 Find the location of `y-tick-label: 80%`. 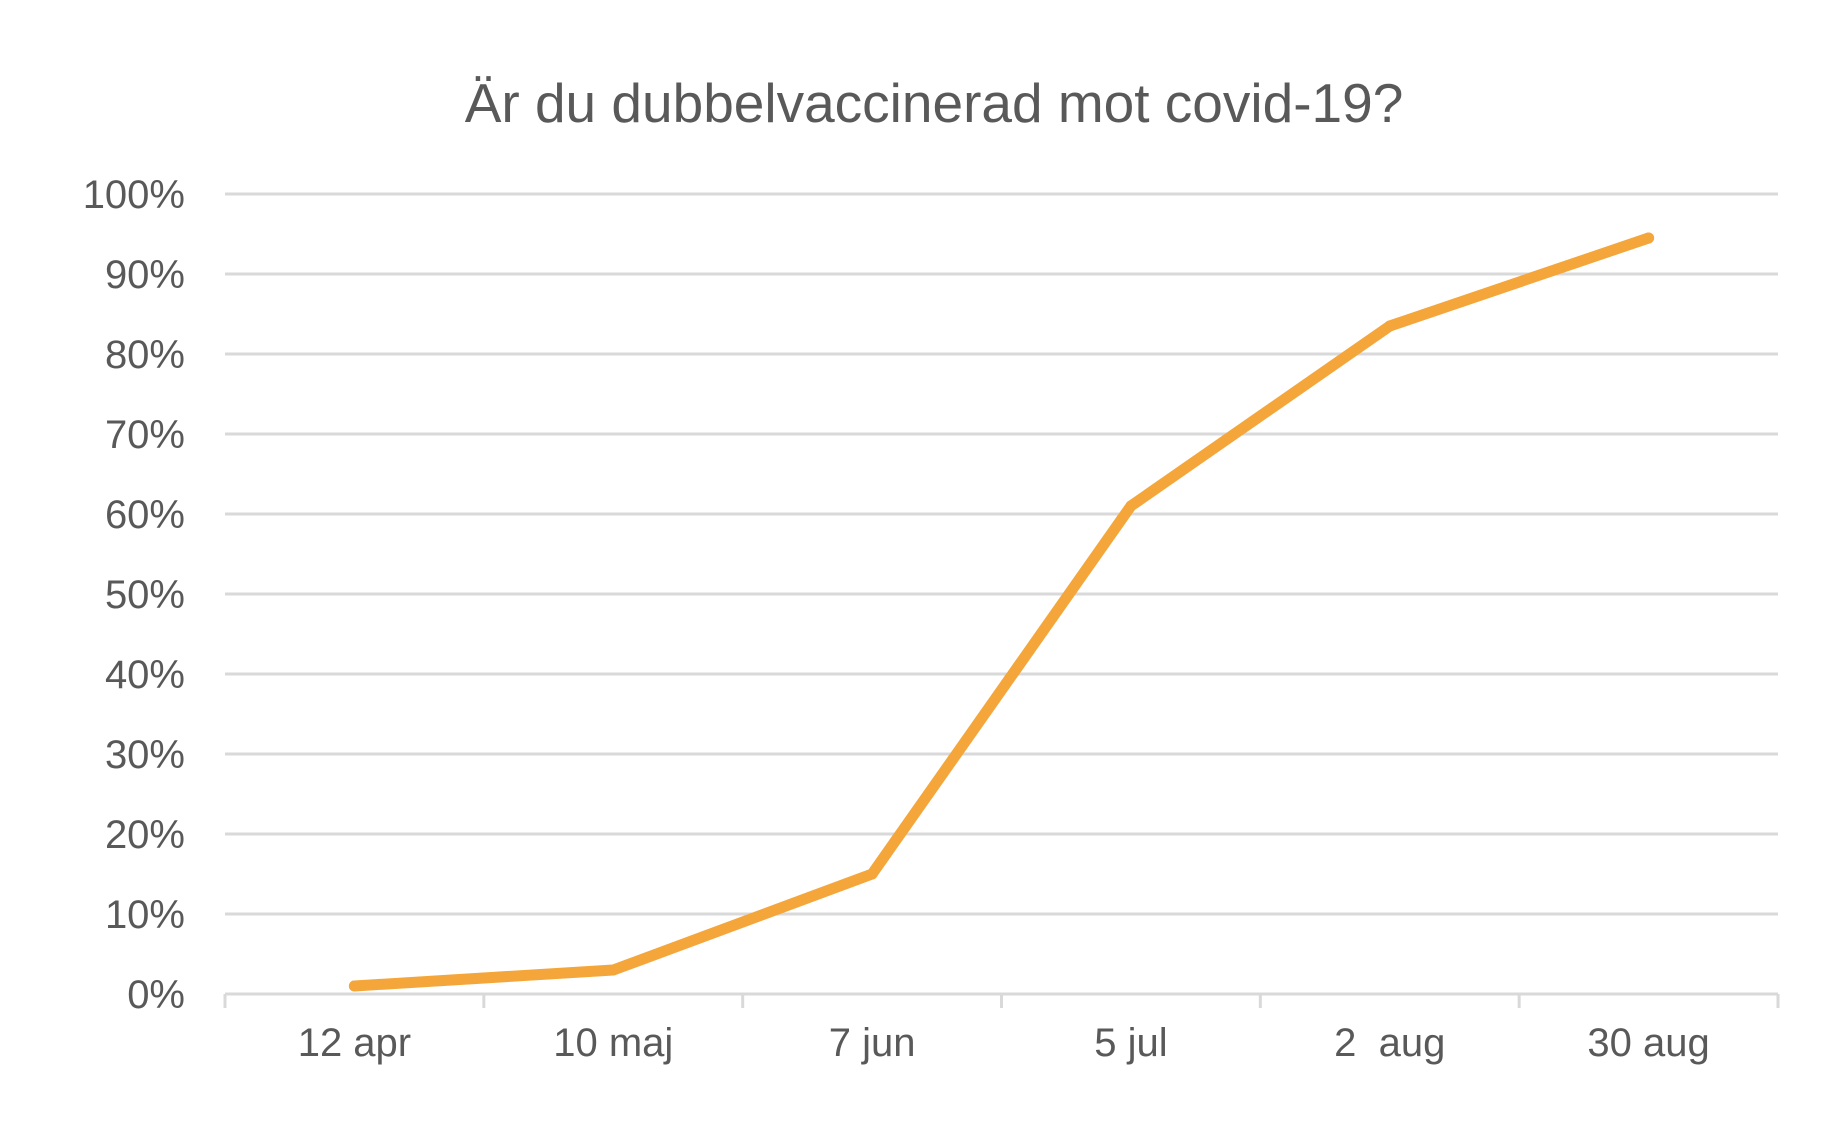

y-tick-label: 80% is located at coordinates (145, 355).